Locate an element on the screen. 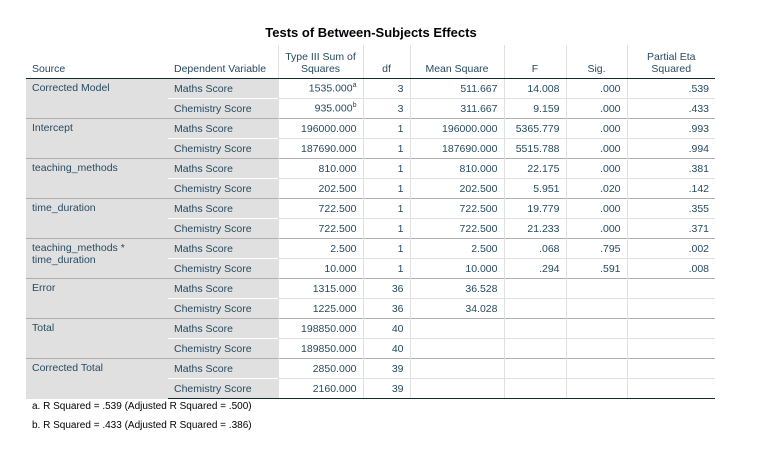 This screenshot has width=768, height=453. f-cell: 14.008 is located at coordinates (534, 88).